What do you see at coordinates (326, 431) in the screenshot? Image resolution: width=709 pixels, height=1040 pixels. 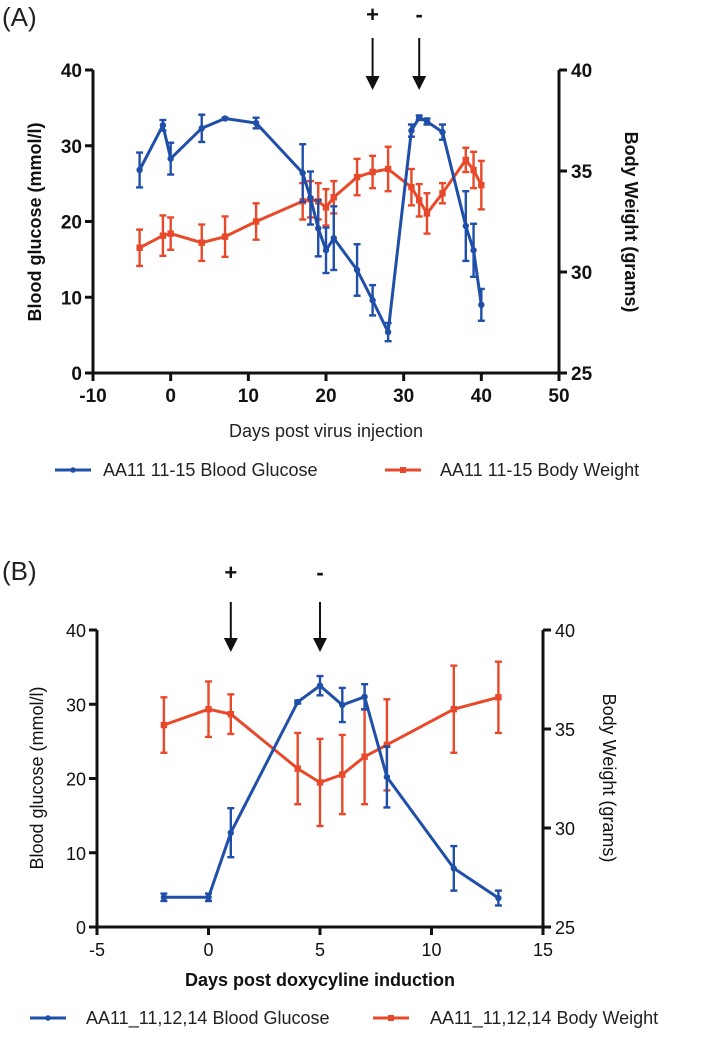 I see `x-axis-label-a: Days post virus injection` at bounding box center [326, 431].